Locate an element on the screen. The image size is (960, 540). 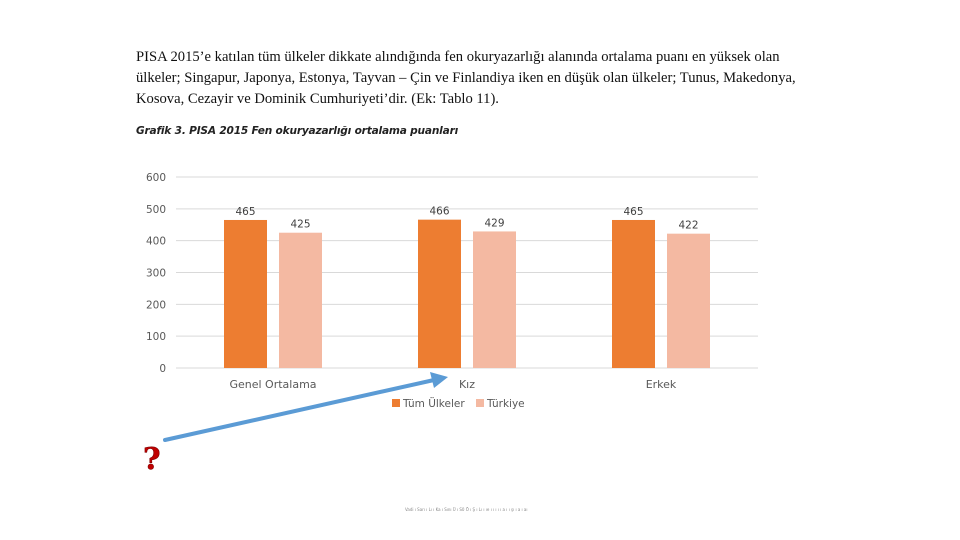
y-axis: 0 100 200 300 400 500 600 is located at coordinates (156, 273).